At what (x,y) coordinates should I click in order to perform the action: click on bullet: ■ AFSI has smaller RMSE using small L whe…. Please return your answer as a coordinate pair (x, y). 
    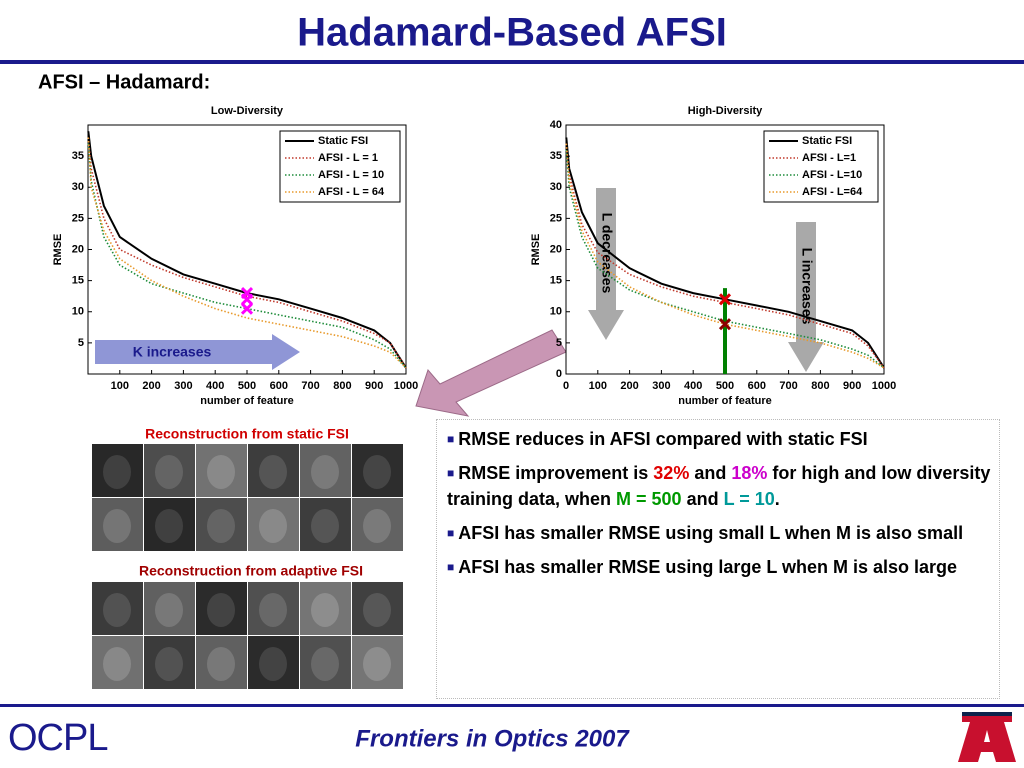
    Looking at the image, I should click on (721, 533).